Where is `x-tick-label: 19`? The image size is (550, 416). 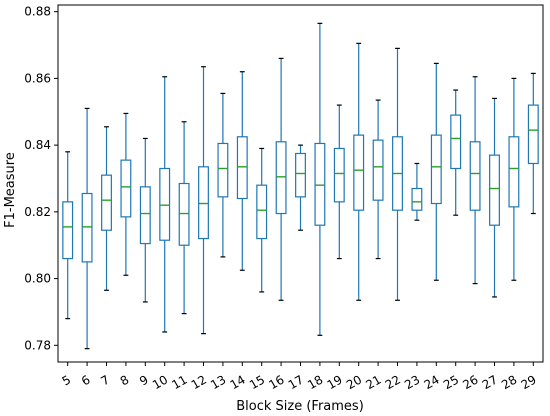
x-tick-label: 19 is located at coordinates (335, 382).